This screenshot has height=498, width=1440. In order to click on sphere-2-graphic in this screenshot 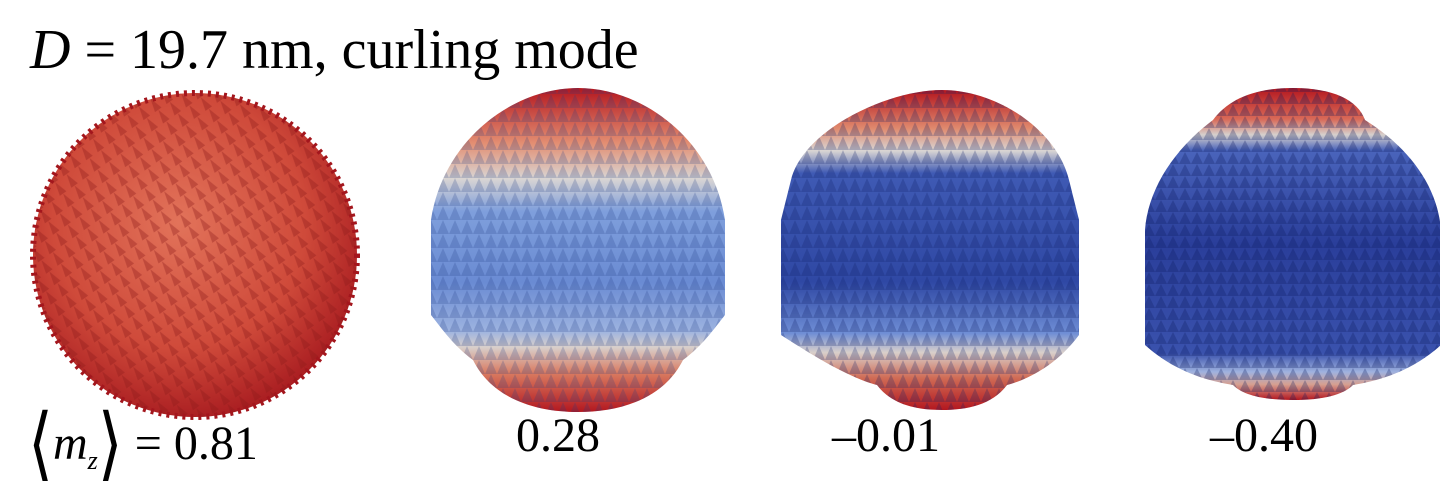, I will do `click(578, 250)`.